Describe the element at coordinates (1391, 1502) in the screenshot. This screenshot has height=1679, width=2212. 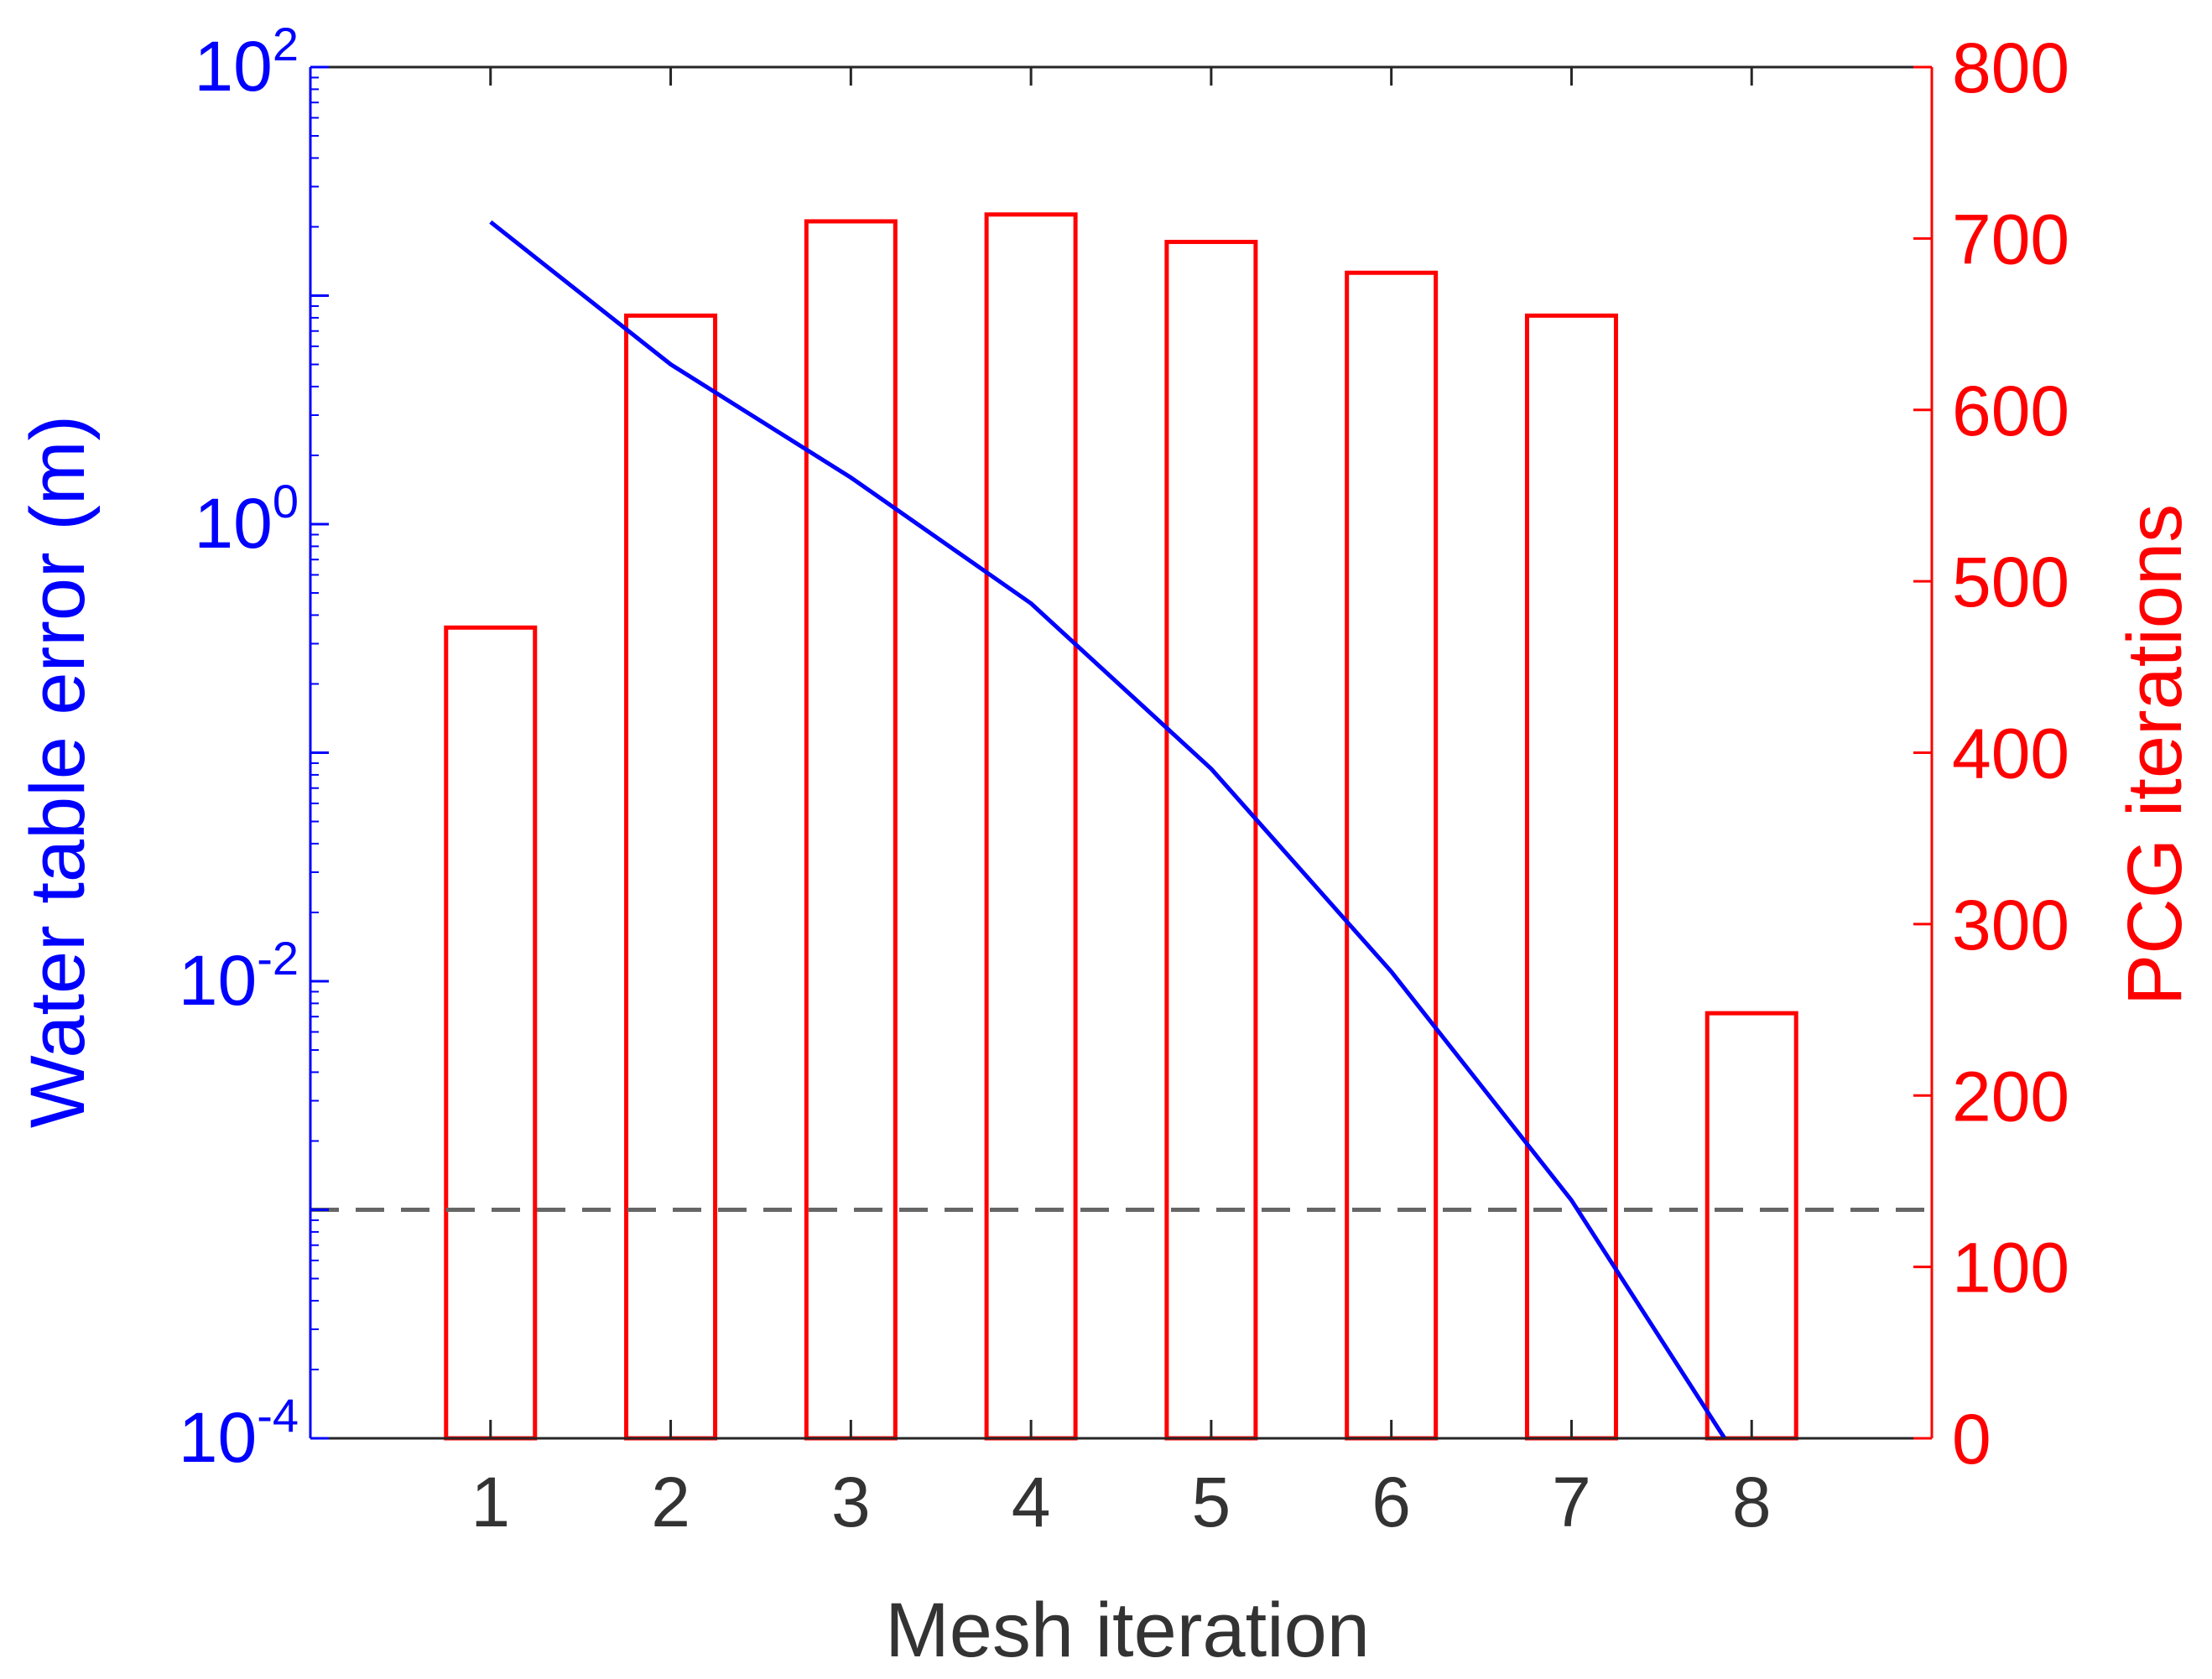
I see `x-tick-label: 6` at that location.